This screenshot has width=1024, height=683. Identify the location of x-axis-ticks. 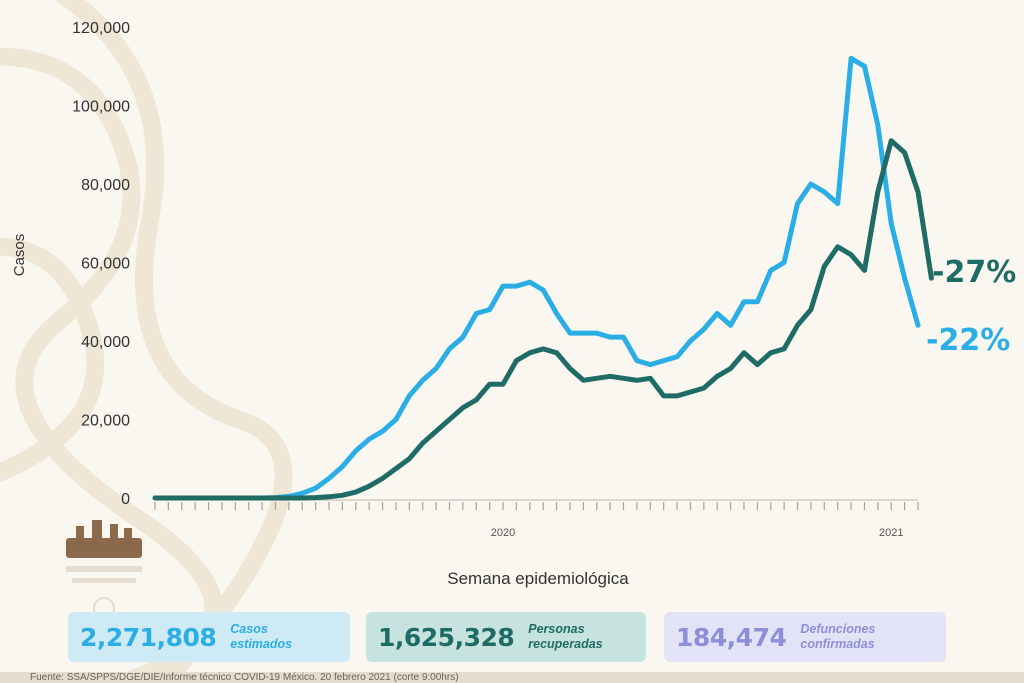
(536, 506).